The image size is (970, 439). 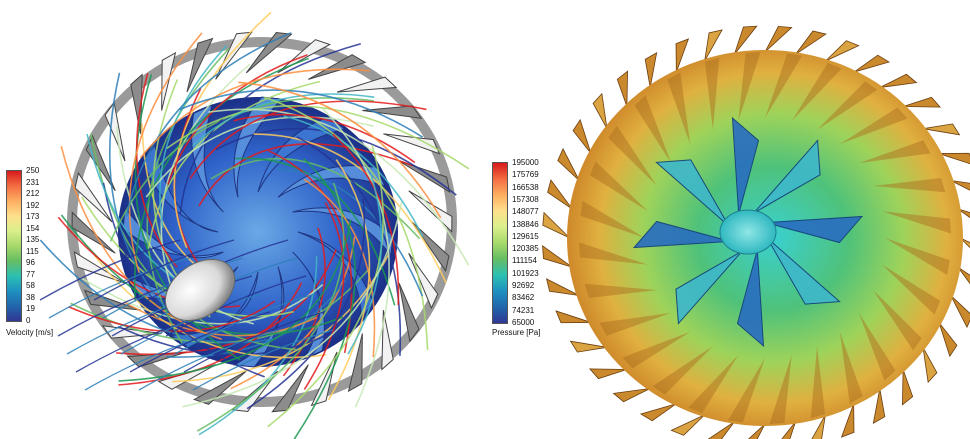 What do you see at coordinates (33, 182) in the screenshot?
I see `legend-tick-label: 231` at bounding box center [33, 182].